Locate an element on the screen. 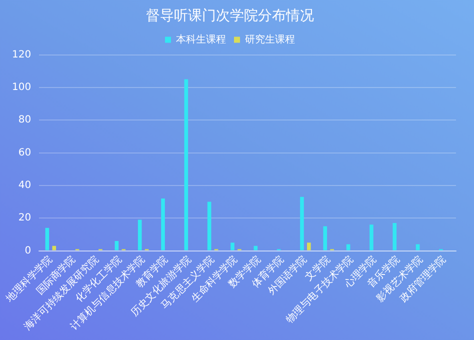 Image resolution: width=474 pixels, height=340 pixels. y-tick-label: 20 is located at coordinates (25, 218).